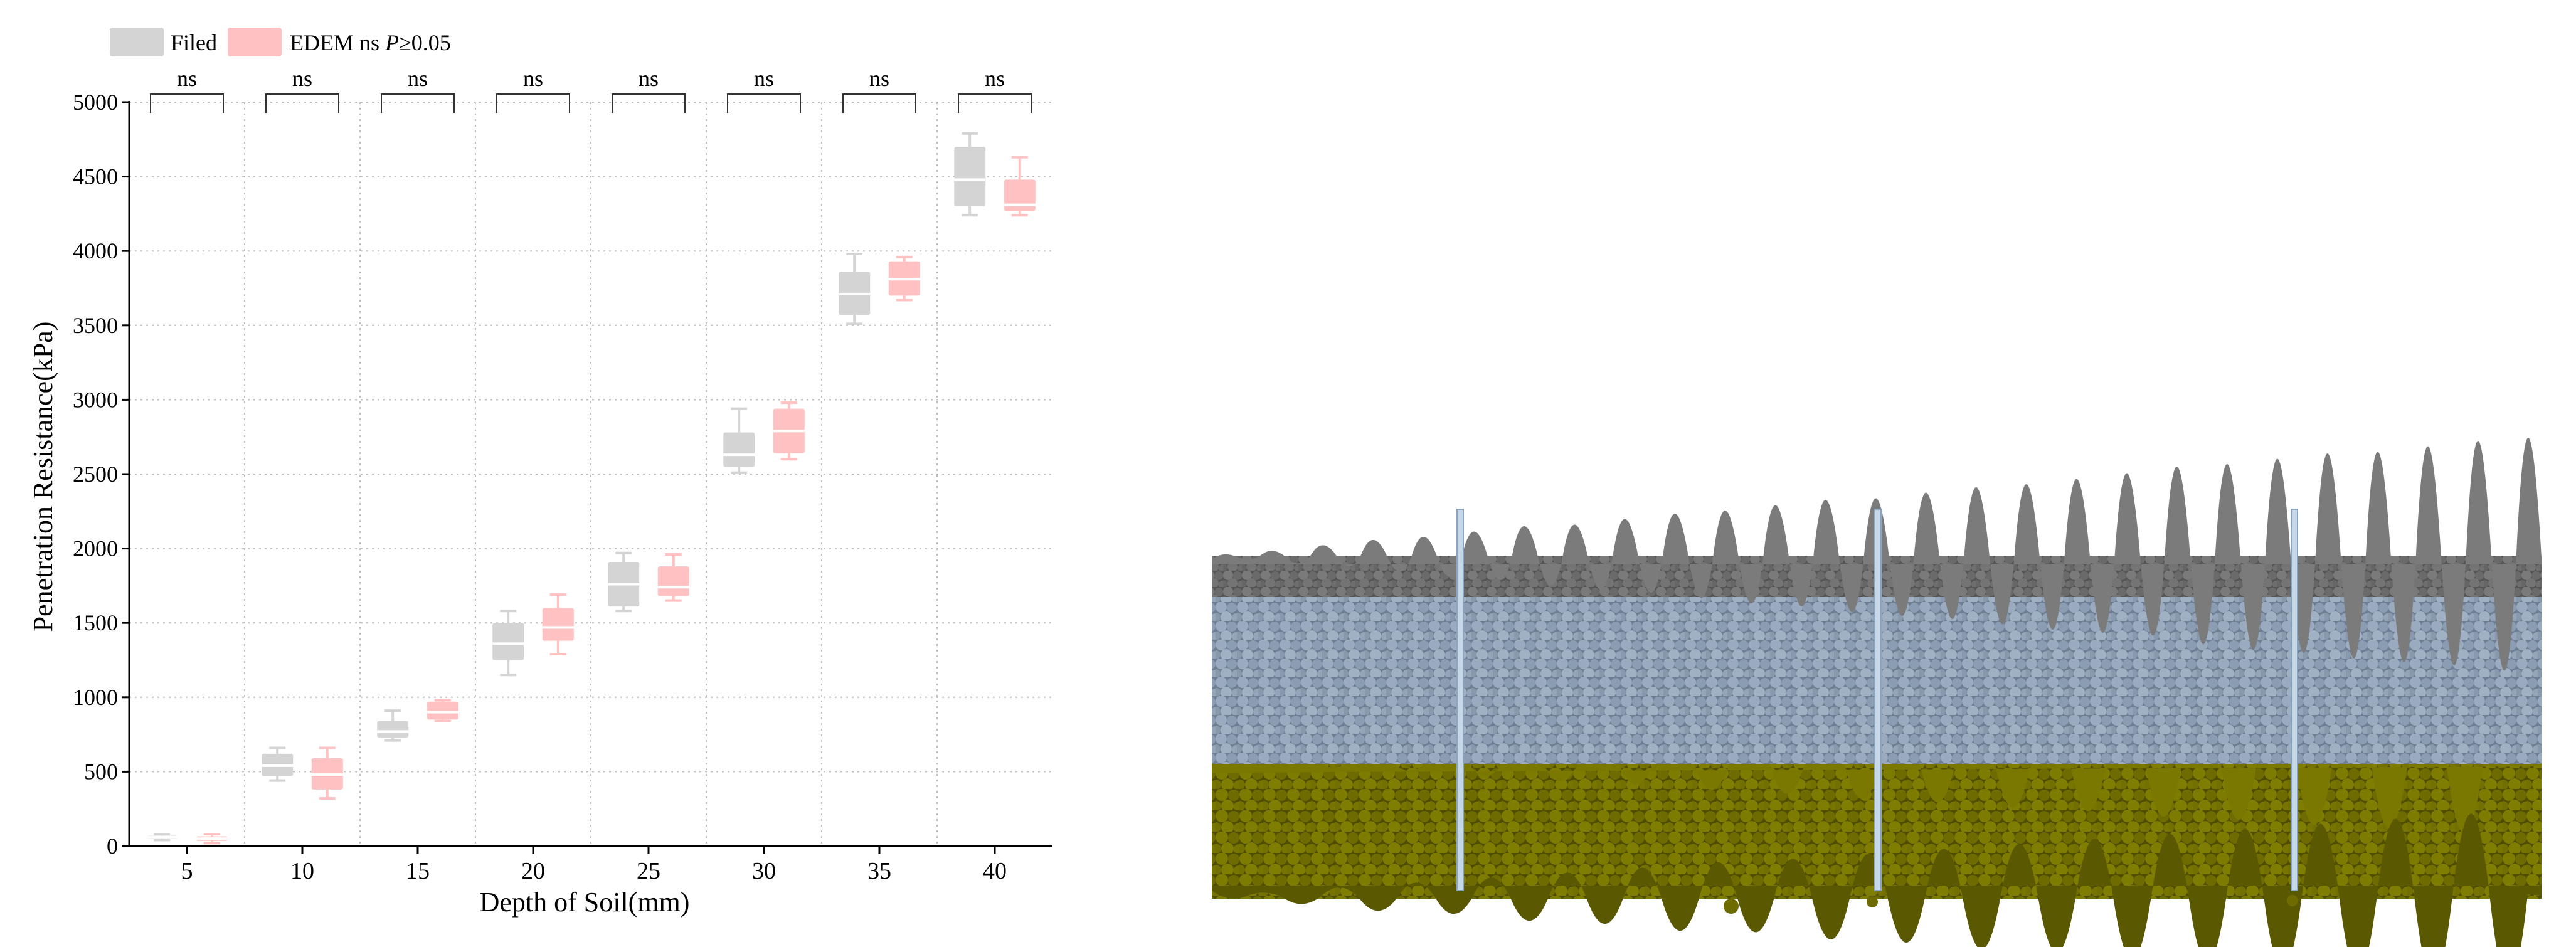 Image resolution: width=2576 pixels, height=947 pixels. I want to click on x-tick-label: 40, so click(995, 871).